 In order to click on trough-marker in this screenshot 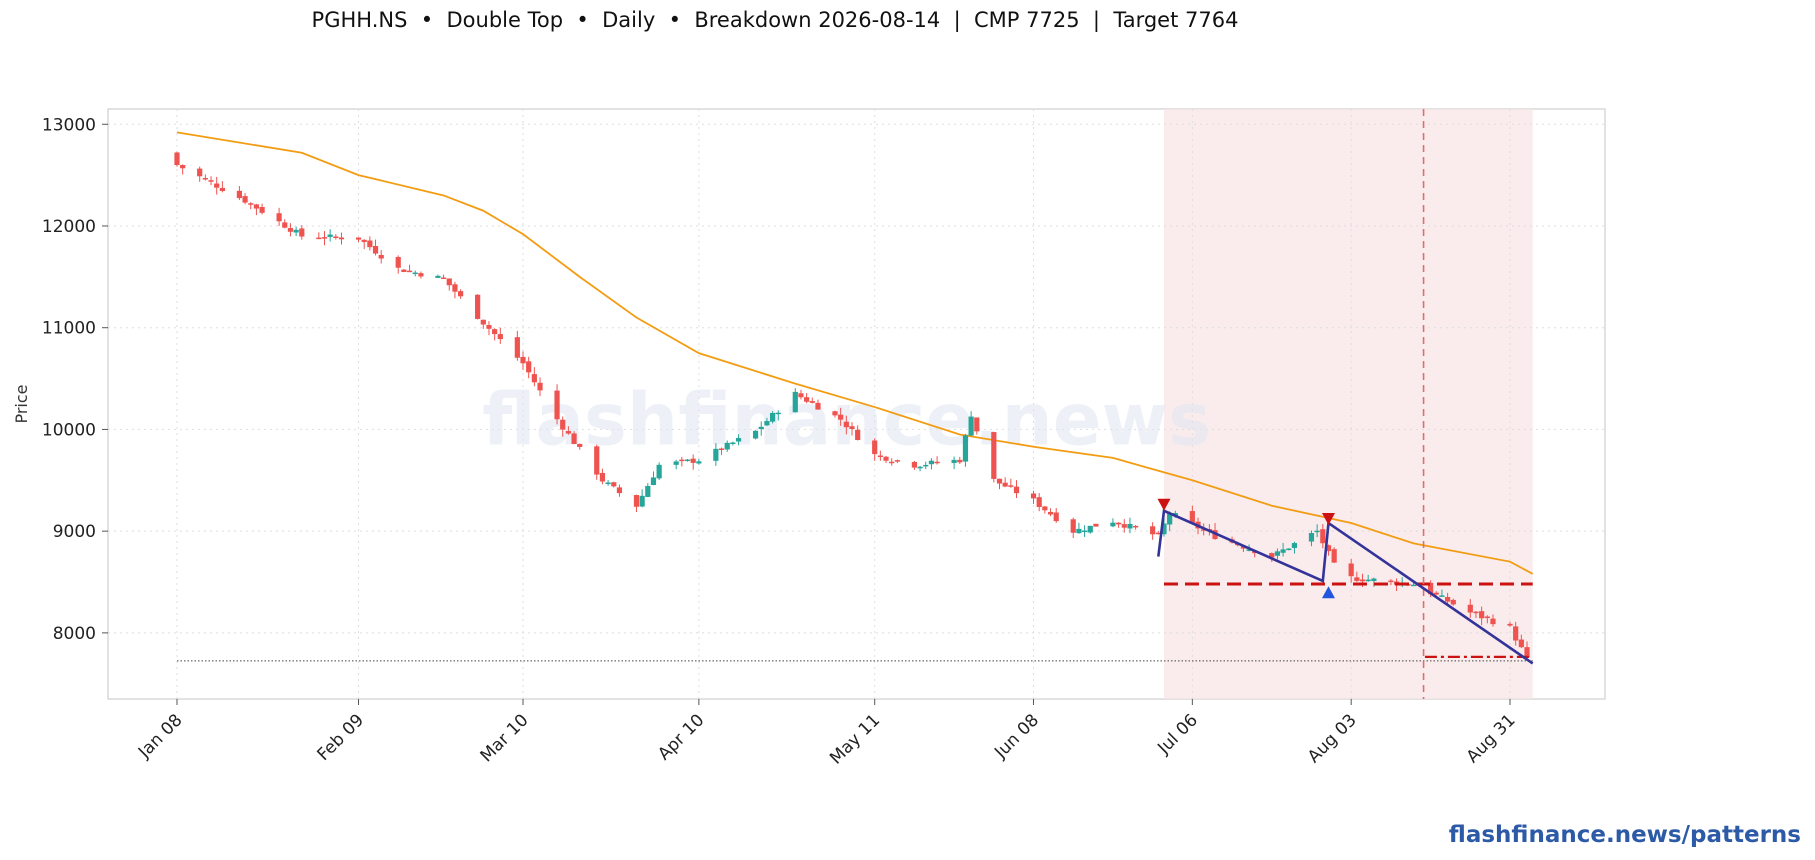, I will do `click(1328, 592)`.